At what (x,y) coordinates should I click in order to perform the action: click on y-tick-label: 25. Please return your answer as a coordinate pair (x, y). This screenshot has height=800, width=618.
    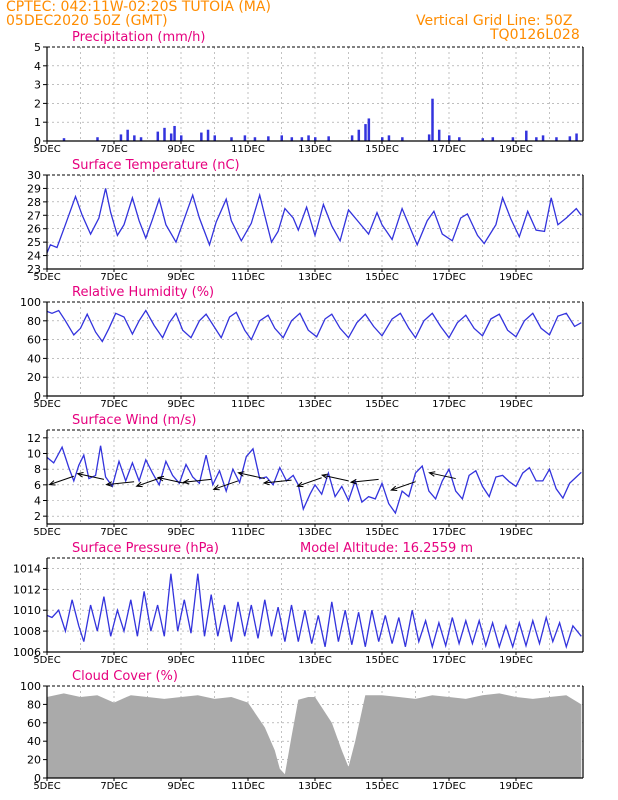
    Looking at the image, I should click on (34, 242).